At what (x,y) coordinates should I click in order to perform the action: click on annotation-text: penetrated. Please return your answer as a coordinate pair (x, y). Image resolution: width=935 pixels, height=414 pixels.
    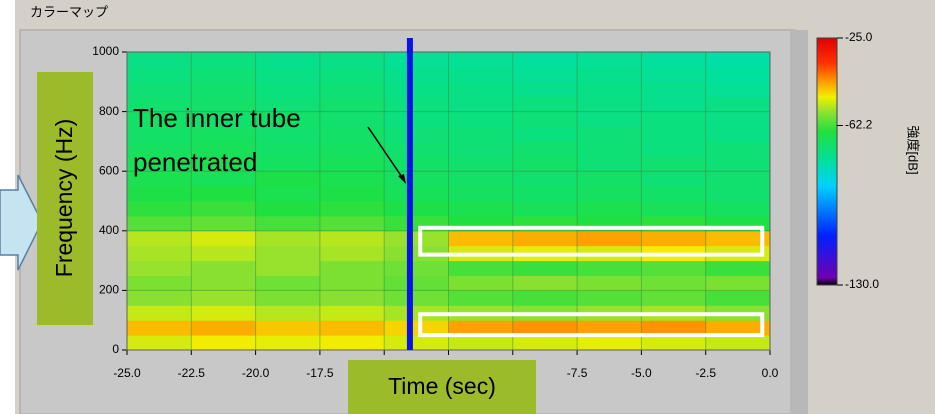
    Looking at the image, I should click on (195, 162).